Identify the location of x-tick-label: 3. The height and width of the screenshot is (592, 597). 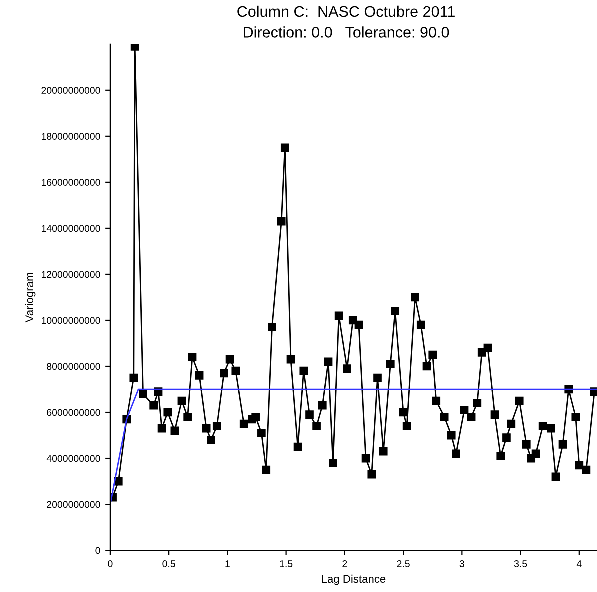
(462, 564).